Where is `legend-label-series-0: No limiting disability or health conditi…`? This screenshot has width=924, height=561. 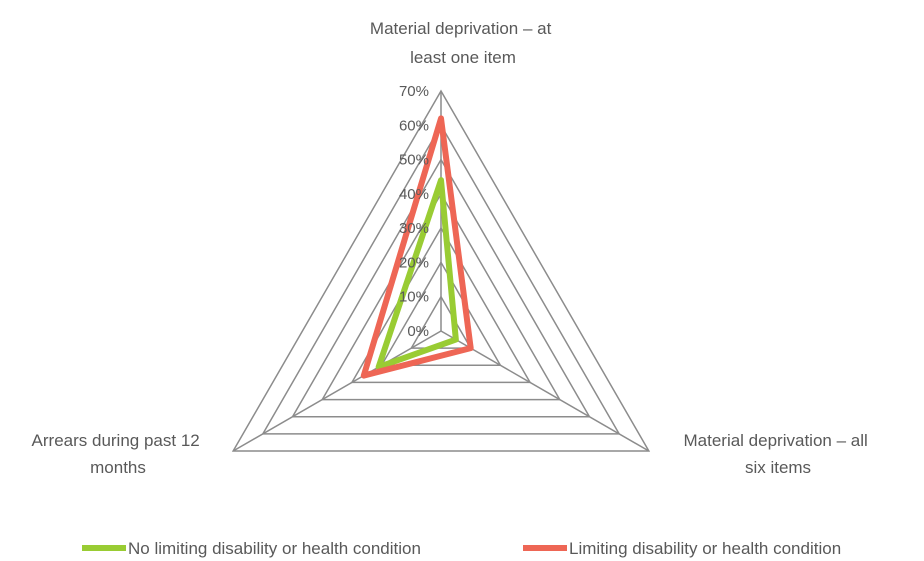 legend-label-series-0: No limiting disability or health conditi… is located at coordinates (274, 548).